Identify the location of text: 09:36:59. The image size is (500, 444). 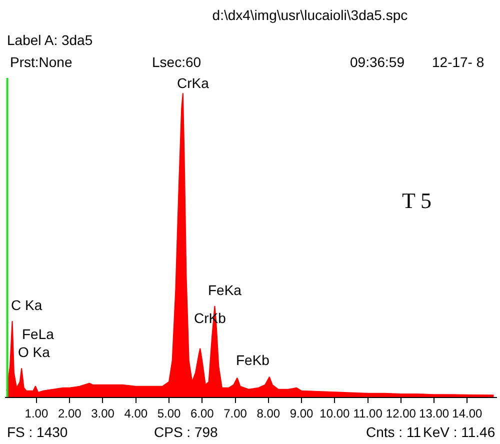
(377, 62).